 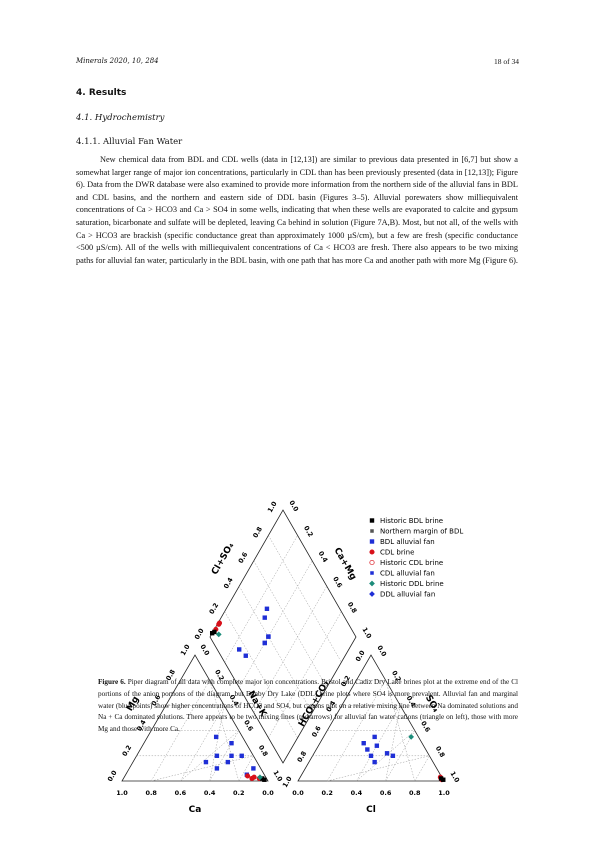 What do you see at coordinates (411, 521) in the screenshot?
I see `legend-label: Historic BDL brine` at bounding box center [411, 521].